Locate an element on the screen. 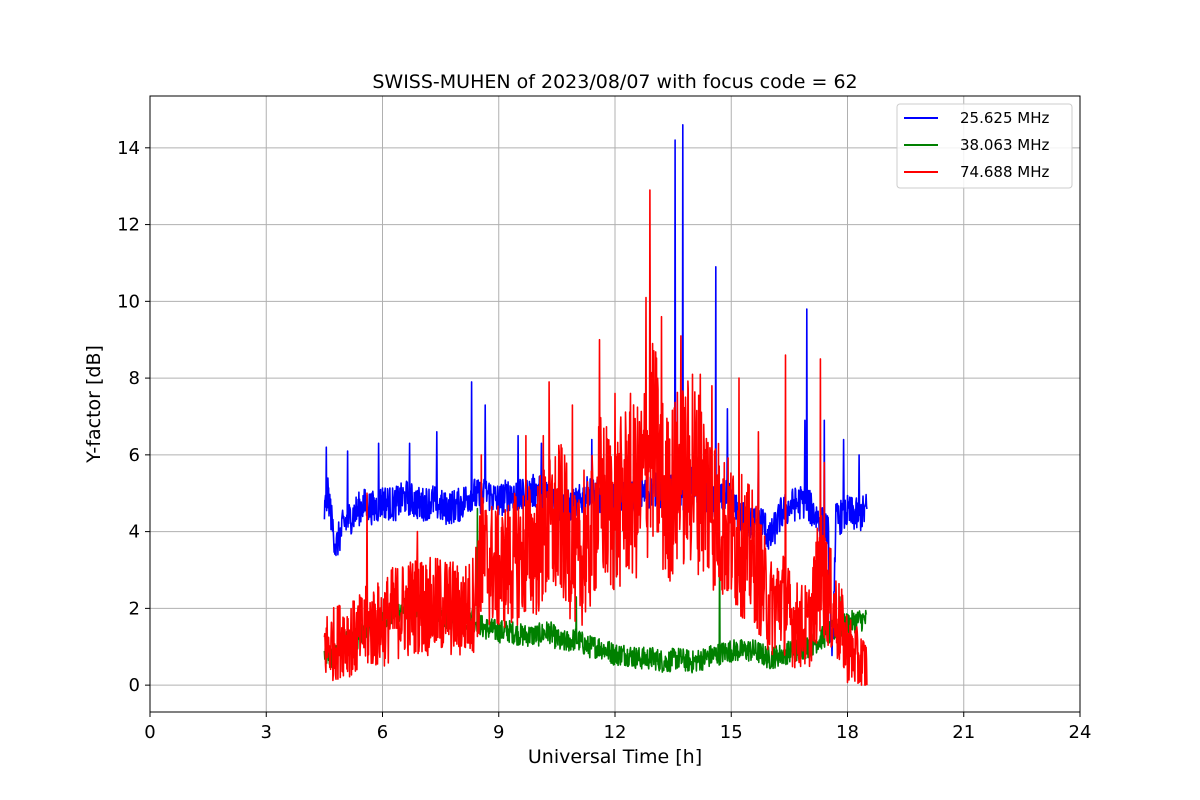 The height and width of the screenshot is (800, 1200). y-tick-label: 14 is located at coordinates (128, 148).